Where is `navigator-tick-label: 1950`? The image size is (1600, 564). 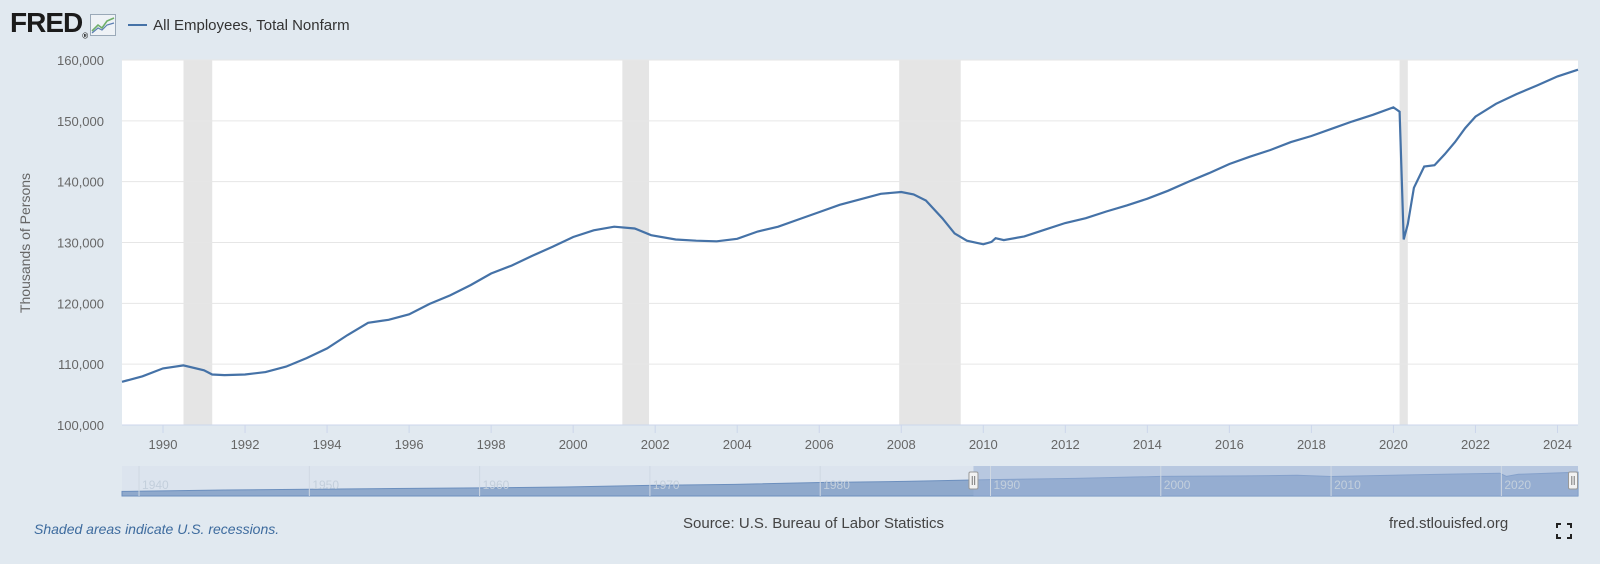
navigator-tick-label: 1950 is located at coordinates (325, 485).